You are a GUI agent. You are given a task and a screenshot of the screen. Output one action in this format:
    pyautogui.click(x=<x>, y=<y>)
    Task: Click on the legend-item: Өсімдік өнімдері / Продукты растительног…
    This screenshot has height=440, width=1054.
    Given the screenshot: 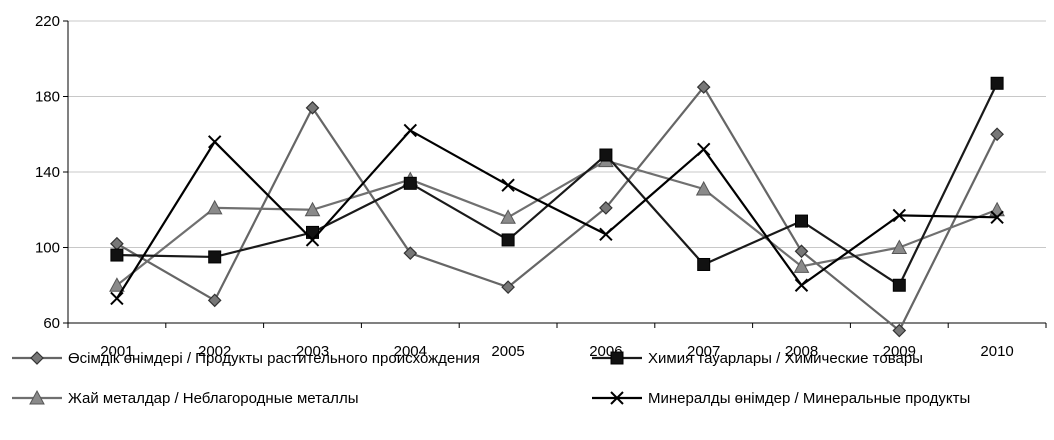 What is the action you would take?
    pyautogui.click(x=246, y=358)
    